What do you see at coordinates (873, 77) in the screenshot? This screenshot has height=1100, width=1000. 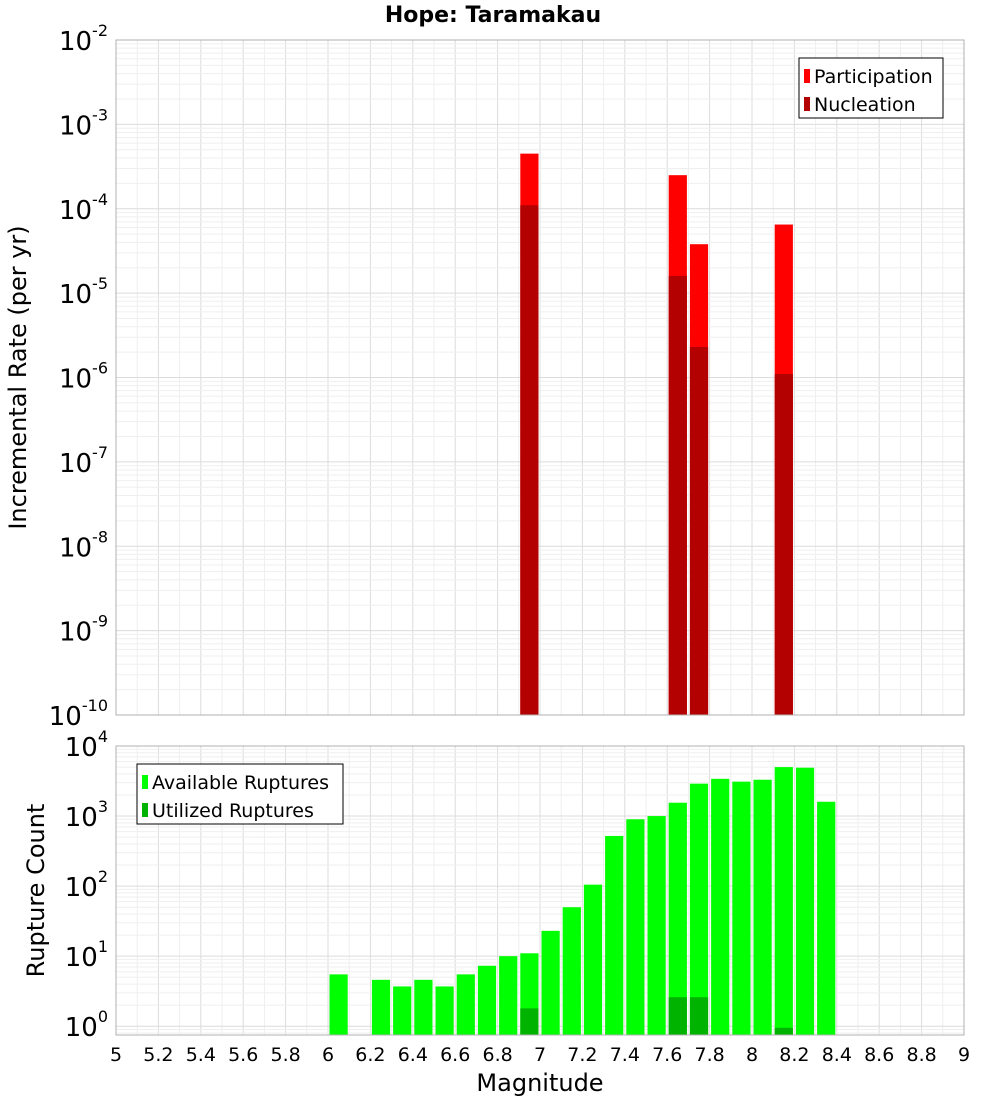 I see `panel1-legend-label: Participation` at bounding box center [873, 77].